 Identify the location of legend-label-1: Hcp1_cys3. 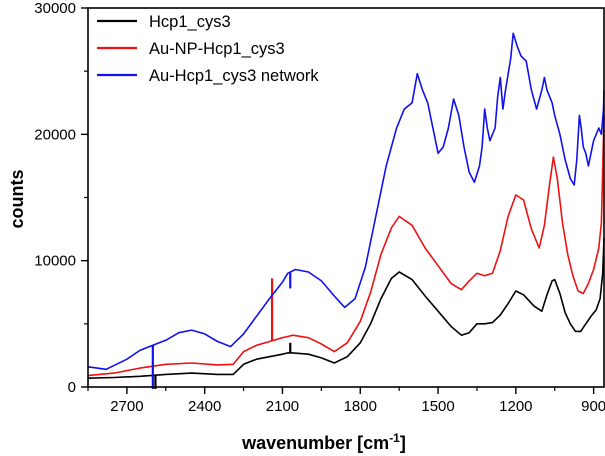
(190, 22).